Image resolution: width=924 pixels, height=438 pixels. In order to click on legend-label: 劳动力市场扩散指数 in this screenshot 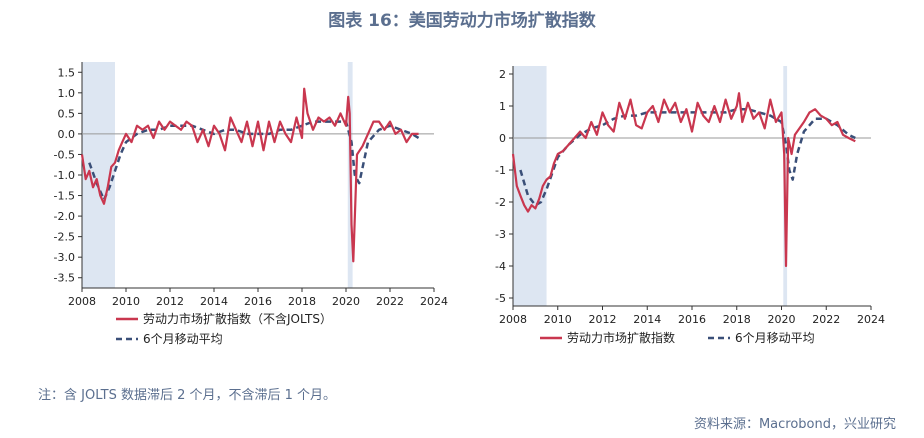, I will do `click(621, 337)`.